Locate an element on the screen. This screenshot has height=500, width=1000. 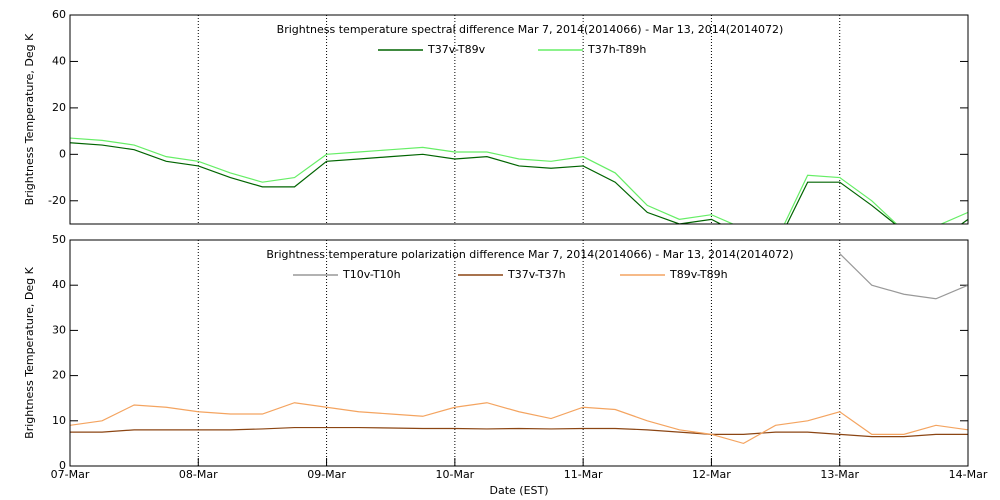
y-tick-label: 50 is located at coordinates (59, 239).